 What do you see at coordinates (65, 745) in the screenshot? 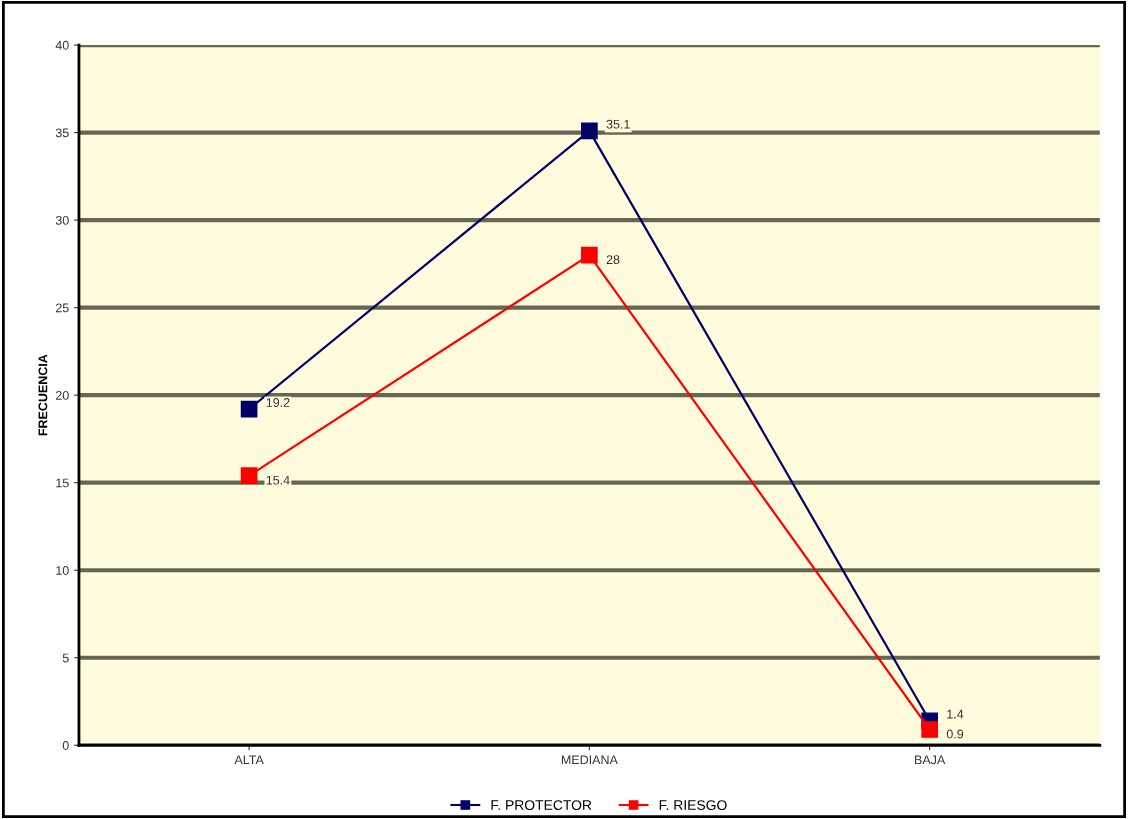
I see `y-tick-label: 0` at bounding box center [65, 745].